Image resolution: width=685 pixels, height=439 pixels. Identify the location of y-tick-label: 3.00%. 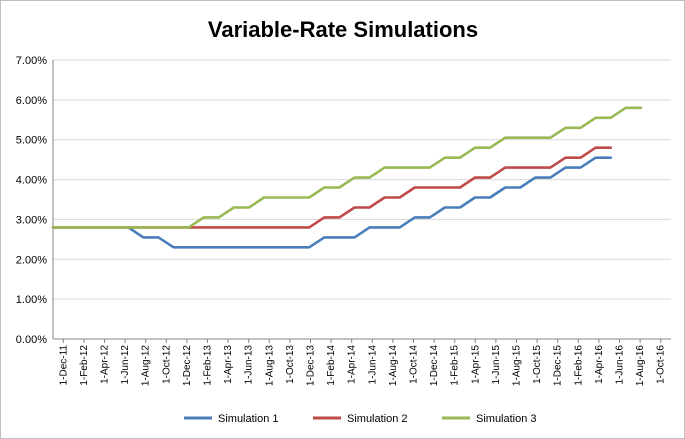
(31, 220).